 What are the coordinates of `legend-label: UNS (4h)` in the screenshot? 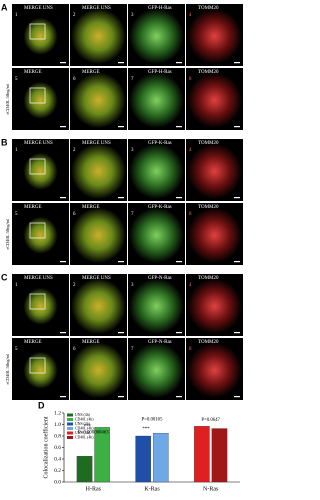 It's located at (83, 433).